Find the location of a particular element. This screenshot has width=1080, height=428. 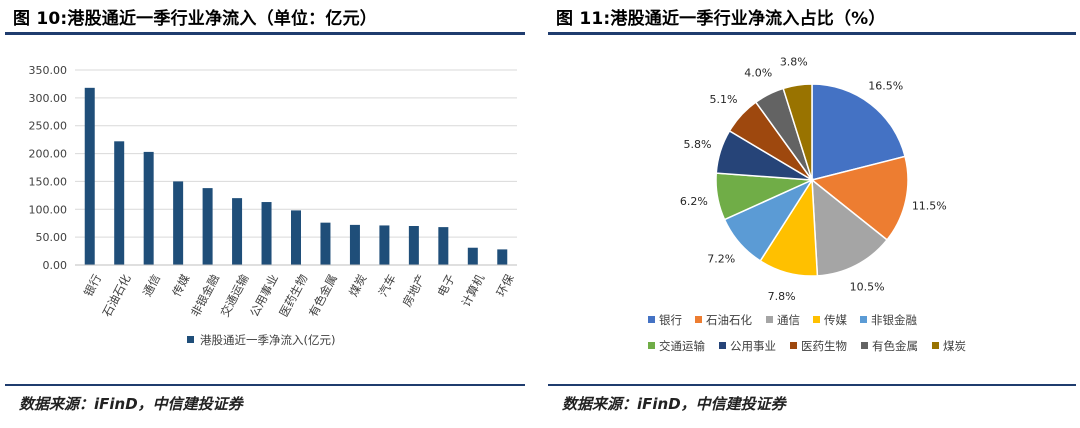

legend-swatch-交通运输 is located at coordinates (651, 345).